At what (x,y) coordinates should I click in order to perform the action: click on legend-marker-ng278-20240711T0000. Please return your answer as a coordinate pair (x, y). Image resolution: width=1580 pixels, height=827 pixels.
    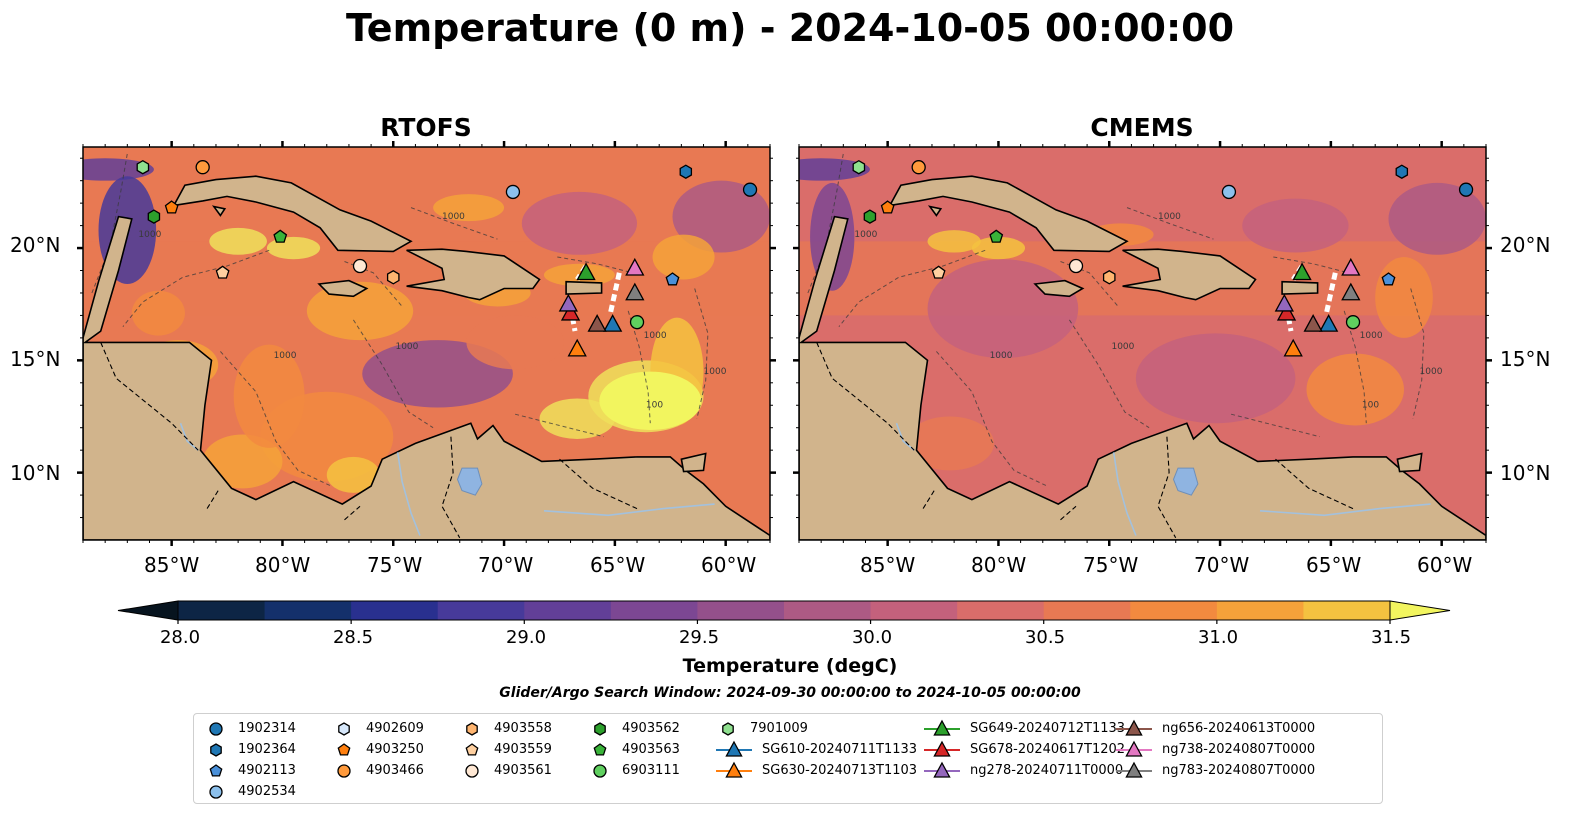
    Looking at the image, I should click on (942, 769).